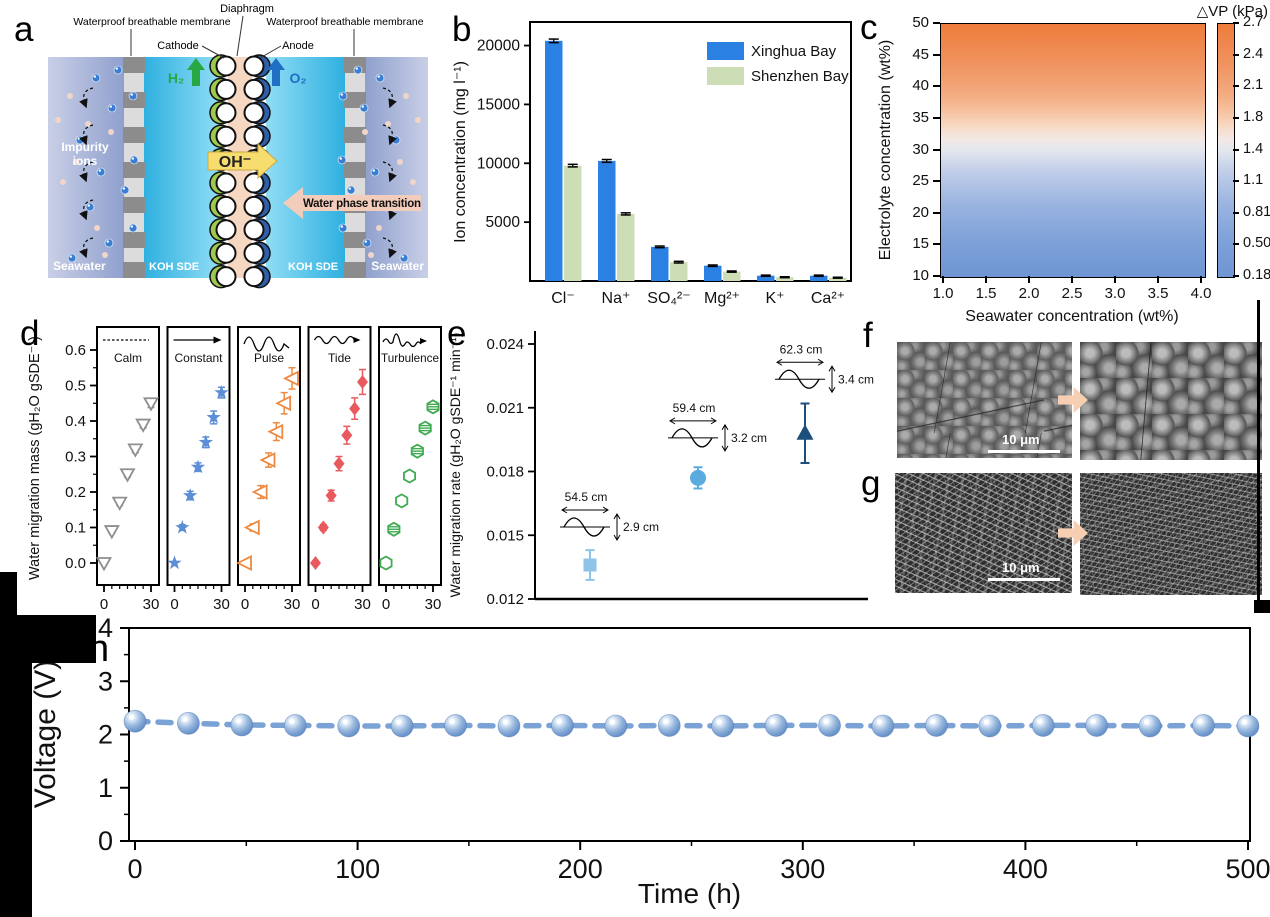 Image resolution: width=1270 pixels, height=917 pixels. I want to click on c-colorbar-tick-label: 1.1, so click(1253, 180).